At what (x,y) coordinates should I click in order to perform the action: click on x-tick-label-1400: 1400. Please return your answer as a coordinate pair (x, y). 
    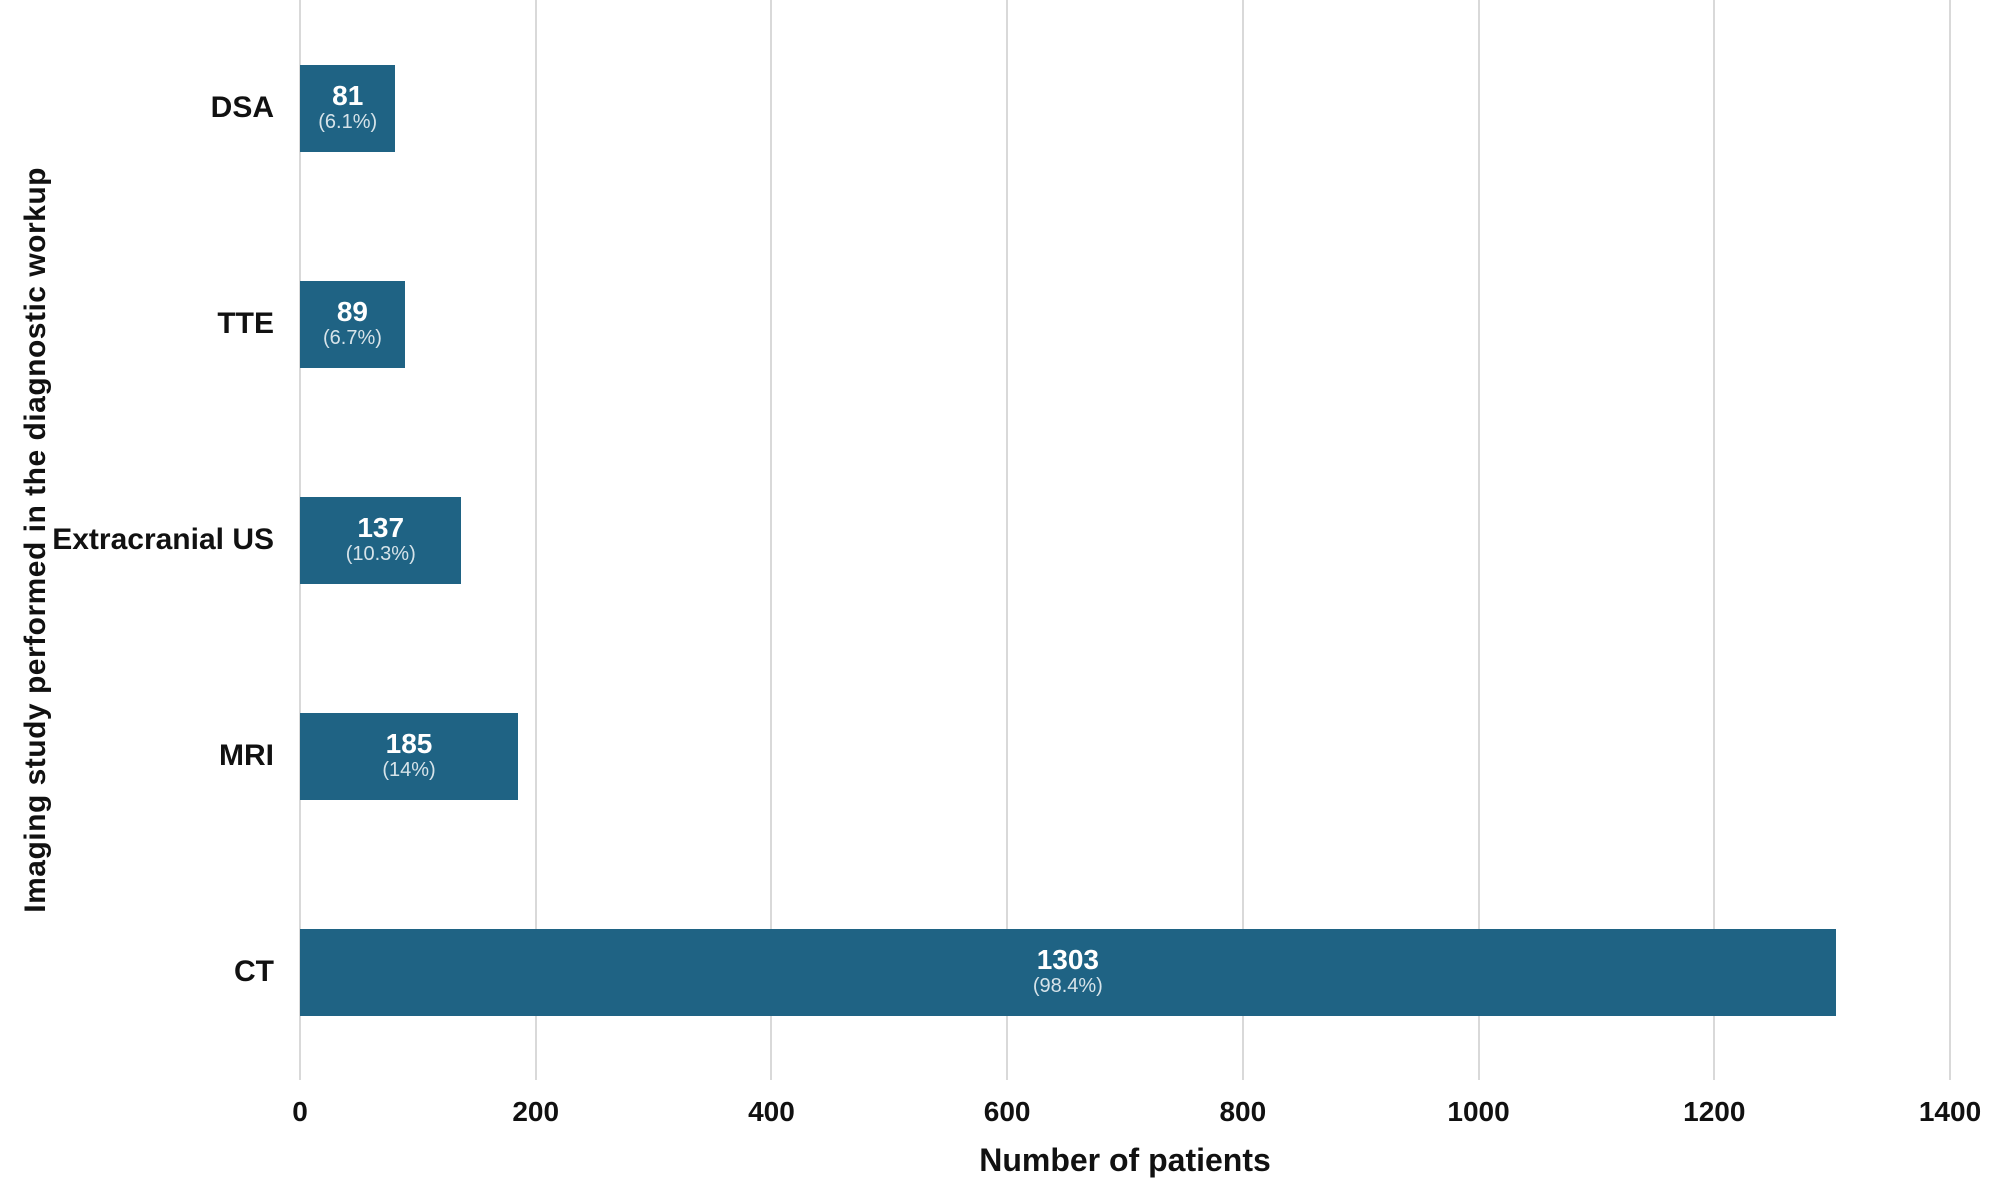
    Looking at the image, I should click on (1950, 1111).